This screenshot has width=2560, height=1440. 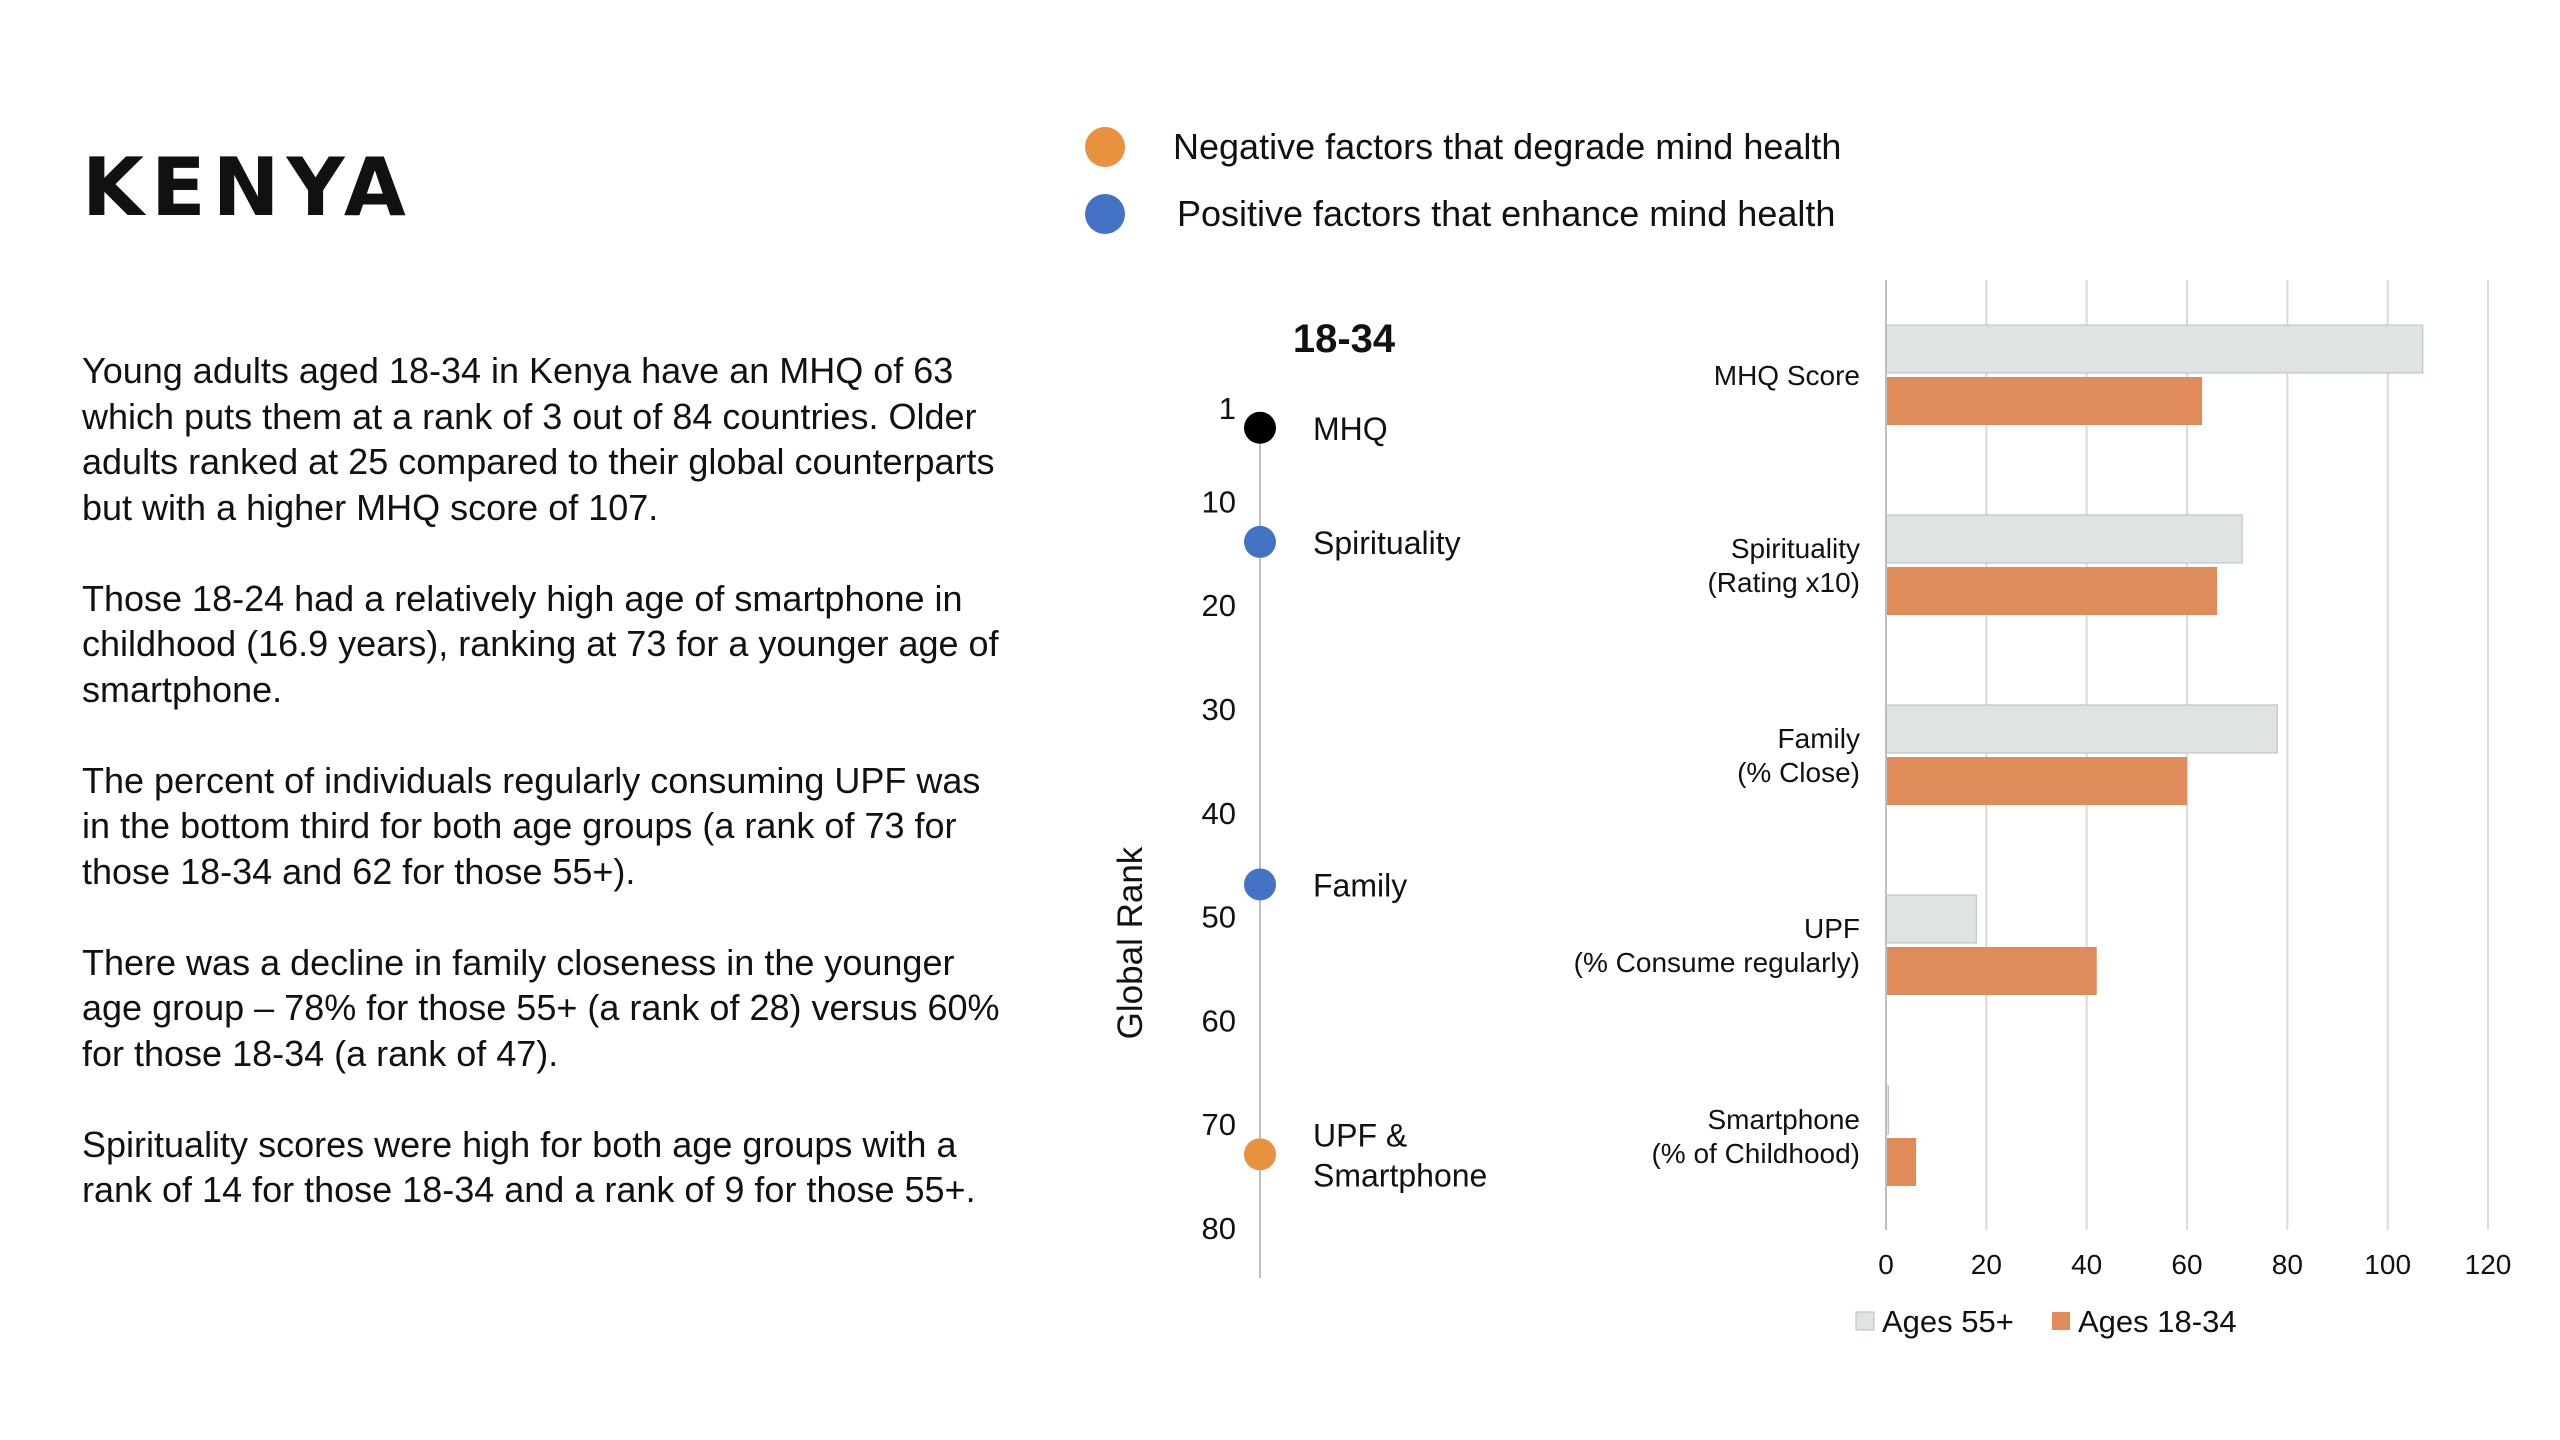 I want to click on rank-tick-label: 40, so click(x=1219, y=813).